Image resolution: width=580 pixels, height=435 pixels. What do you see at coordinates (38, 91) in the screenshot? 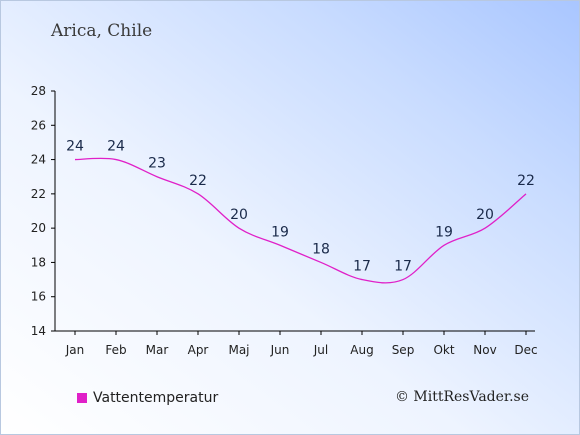
I see `y-tick-label: 28` at bounding box center [38, 91].